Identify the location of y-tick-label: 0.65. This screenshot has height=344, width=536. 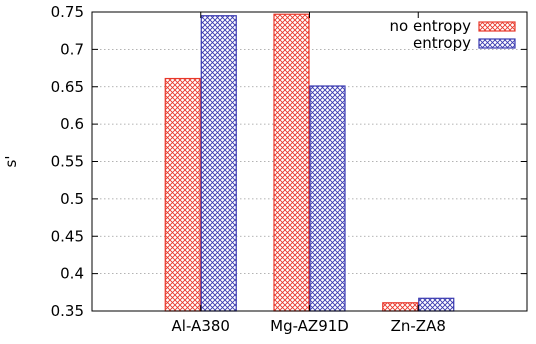
(67, 87).